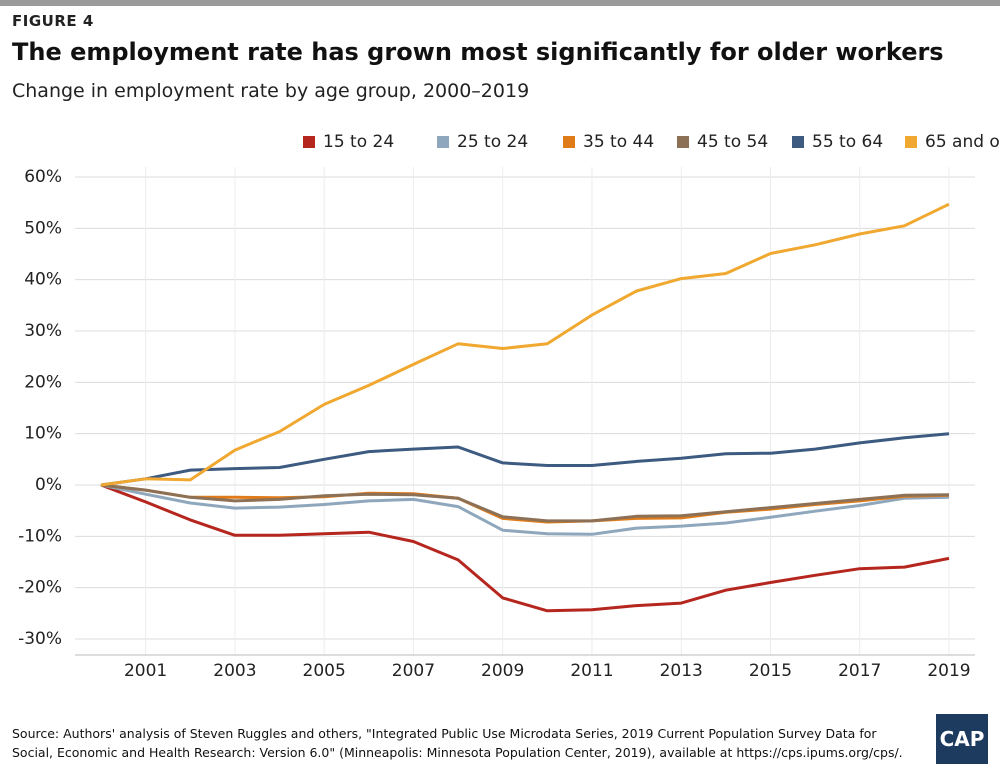  Describe the element at coordinates (145, 671) in the screenshot. I see `x-tick-label: 2001` at that location.